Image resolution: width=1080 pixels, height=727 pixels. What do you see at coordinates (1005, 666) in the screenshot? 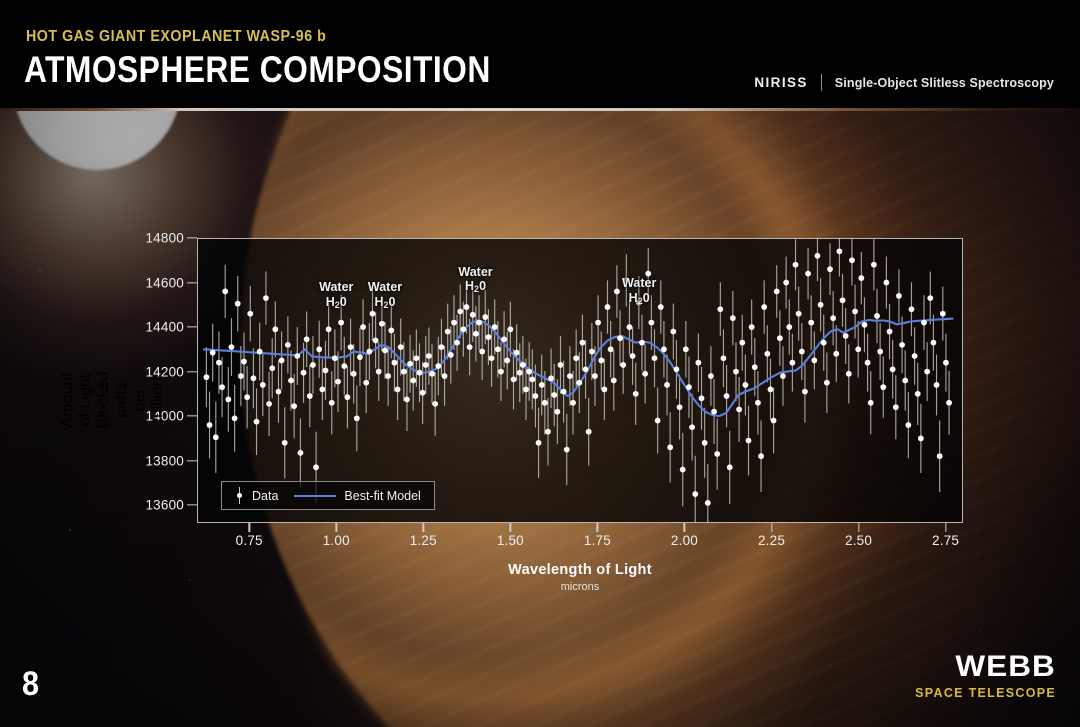
I see `webb-logo-wordmark: WEBB` at bounding box center [1005, 666].